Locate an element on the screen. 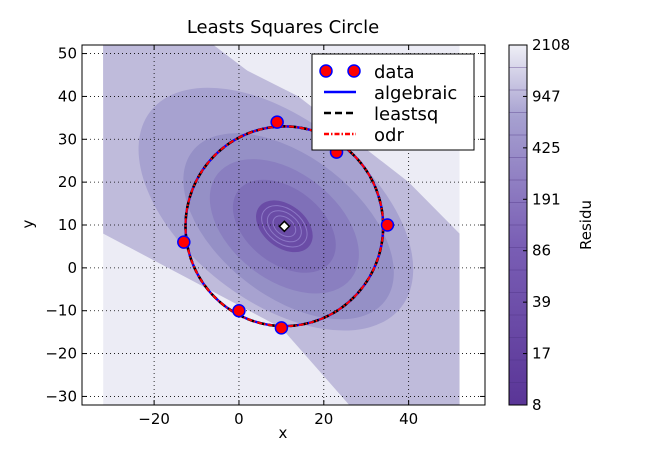  colorbar-tick-label: 425 is located at coordinates (546, 148).